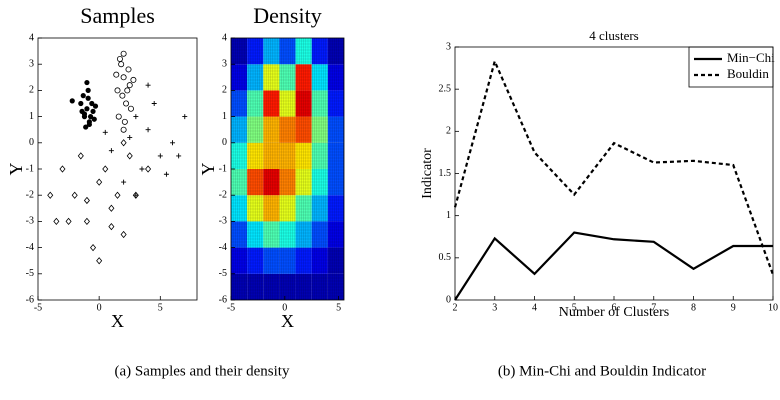 The width and height of the screenshot is (780, 400). I want to click on y-tick-label: 2.5, so click(445, 88).